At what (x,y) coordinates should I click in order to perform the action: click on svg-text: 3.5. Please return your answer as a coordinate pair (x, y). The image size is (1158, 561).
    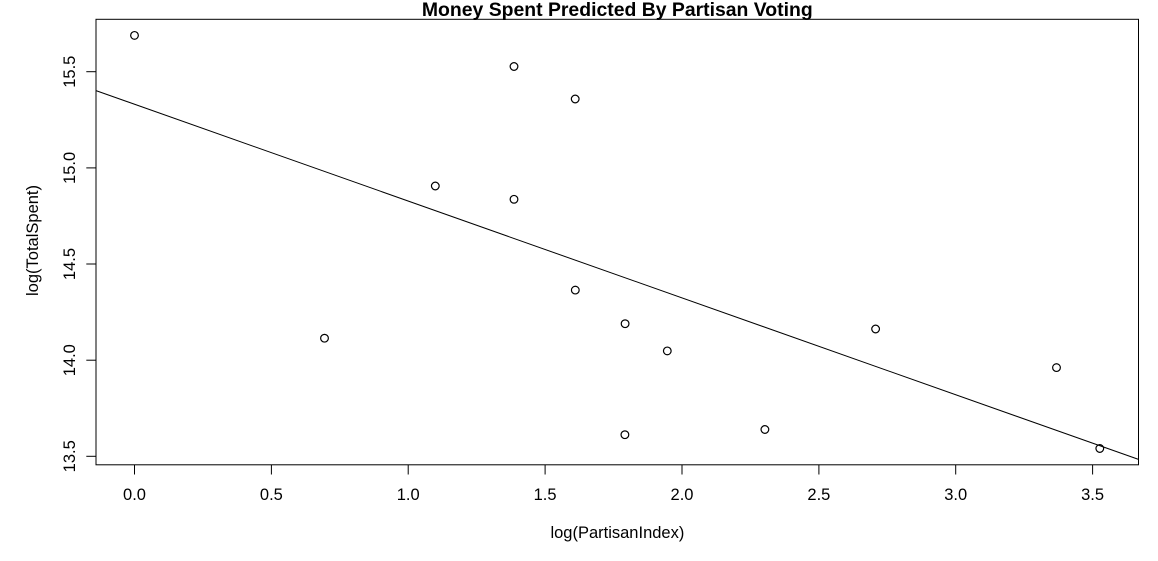
    Looking at the image, I should click on (1092, 495).